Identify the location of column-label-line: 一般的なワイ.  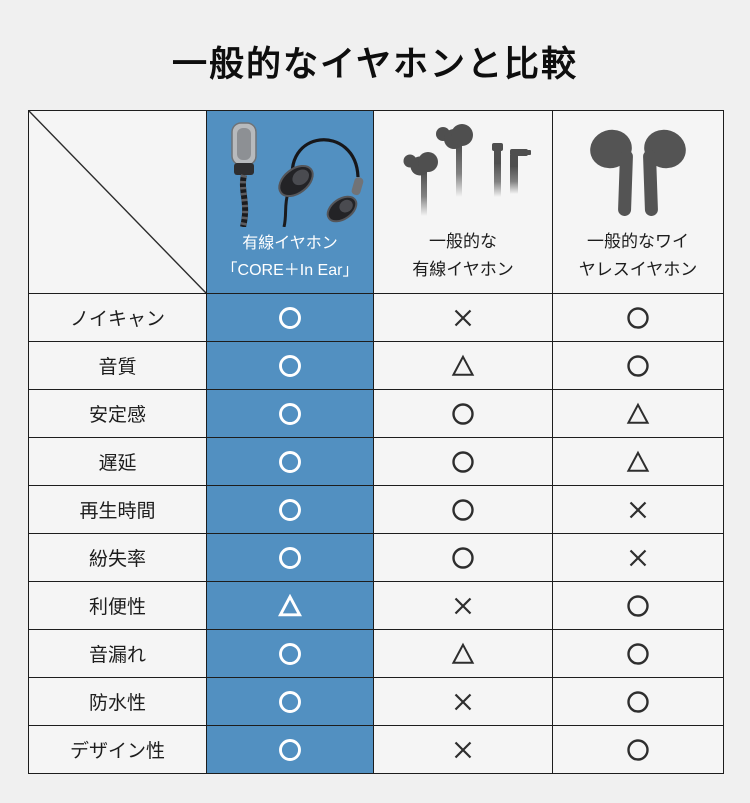
(638, 241).